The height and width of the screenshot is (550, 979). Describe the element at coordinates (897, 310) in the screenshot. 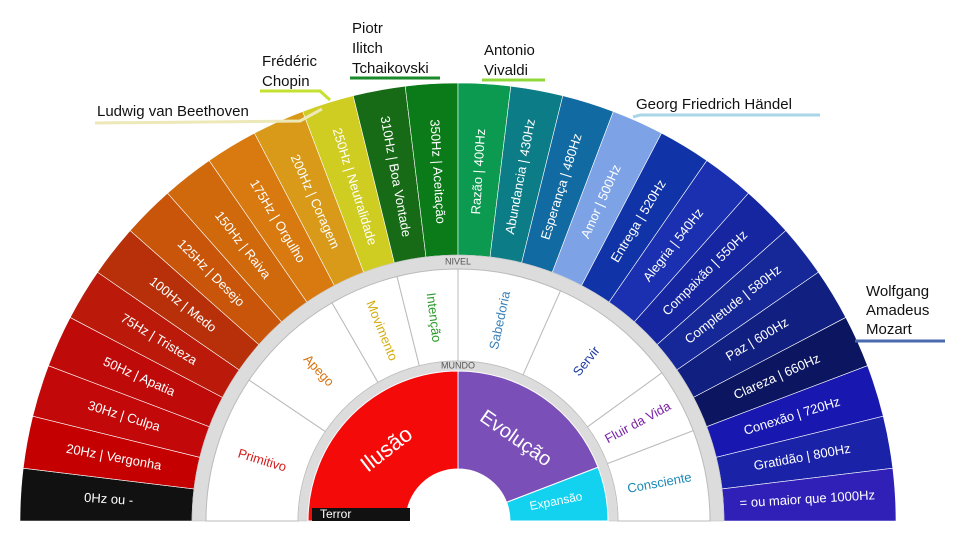

I see `composer-label: Amadeus` at that location.